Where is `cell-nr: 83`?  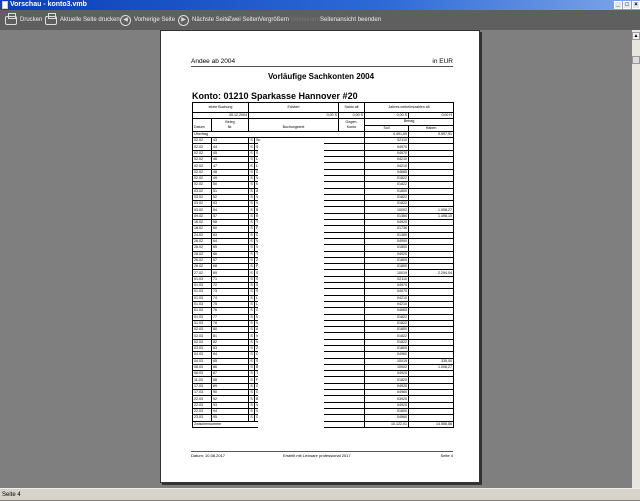 cell-nr: 83 is located at coordinates (230, 348).